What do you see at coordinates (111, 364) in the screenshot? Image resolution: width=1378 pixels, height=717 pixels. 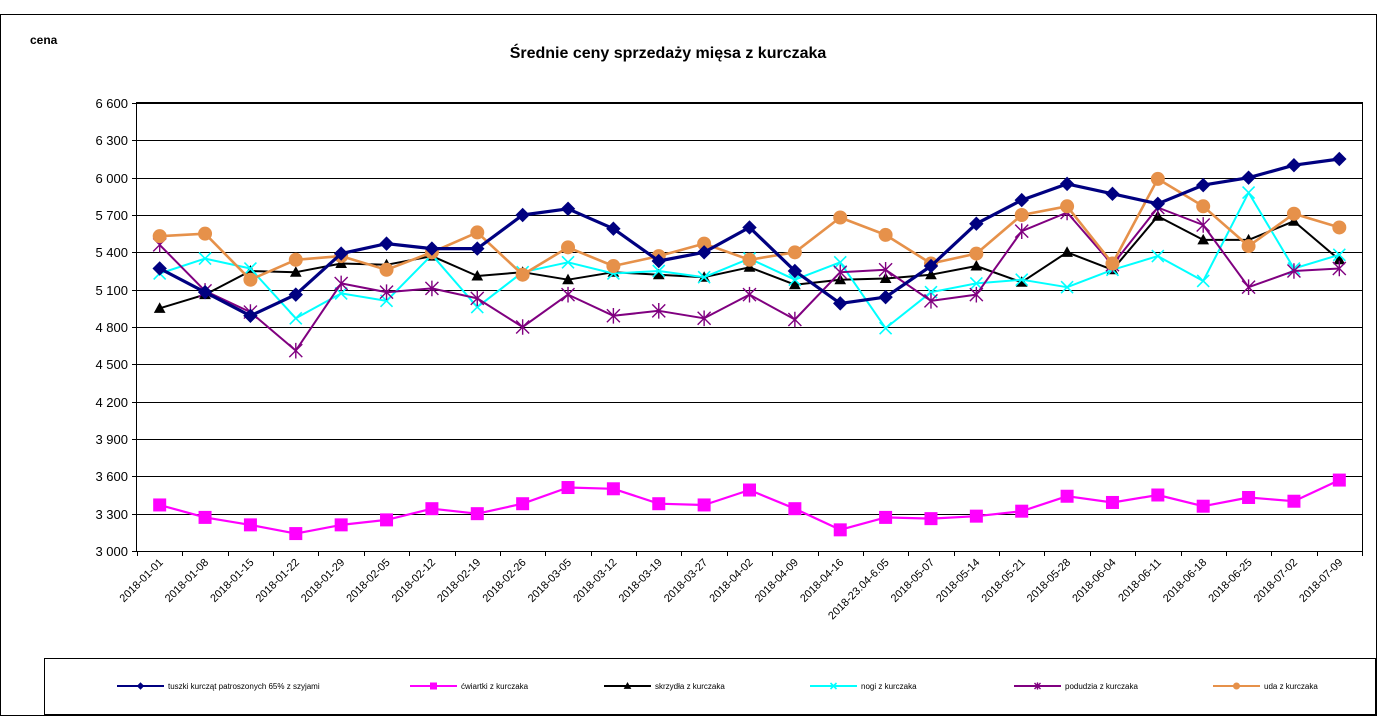 I see `y-tick-label: 4 500` at bounding box center [111, 364].